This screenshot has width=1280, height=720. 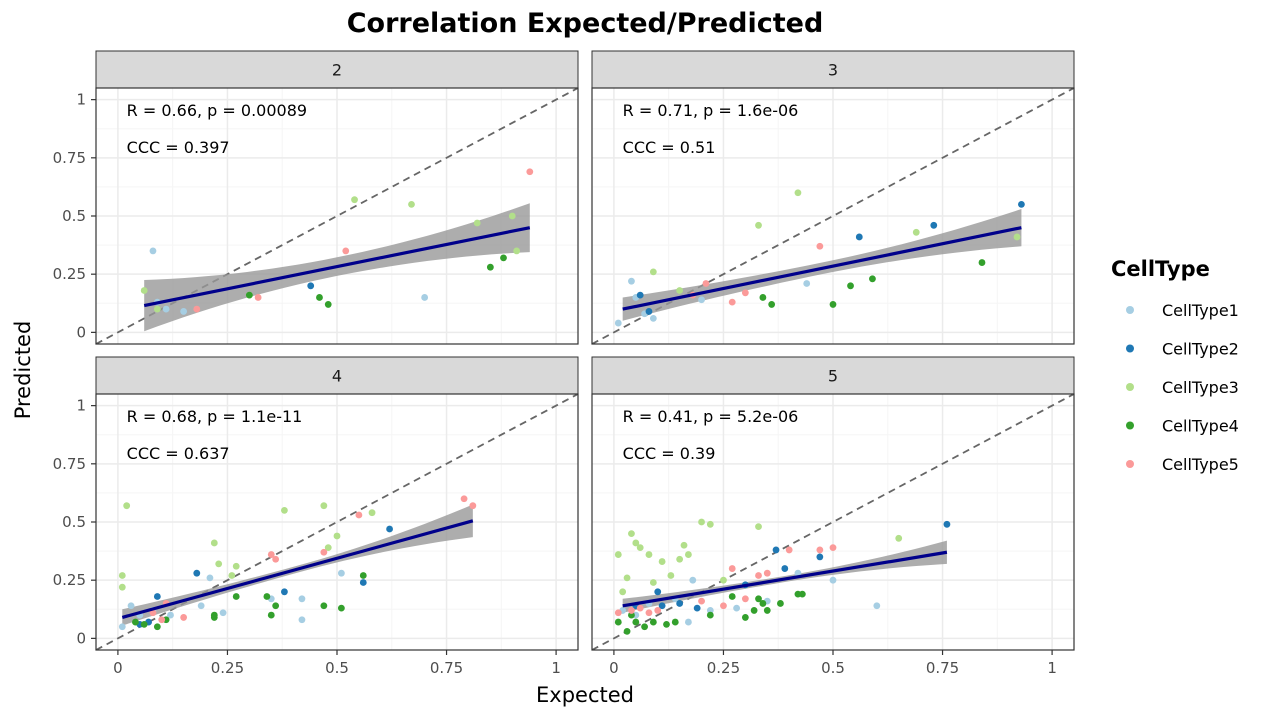 What do you see at coordinates (1200, 310) in the screenshot?
I see `legend-label-celltype1: CellType1` at bounding box center [1200, 310].